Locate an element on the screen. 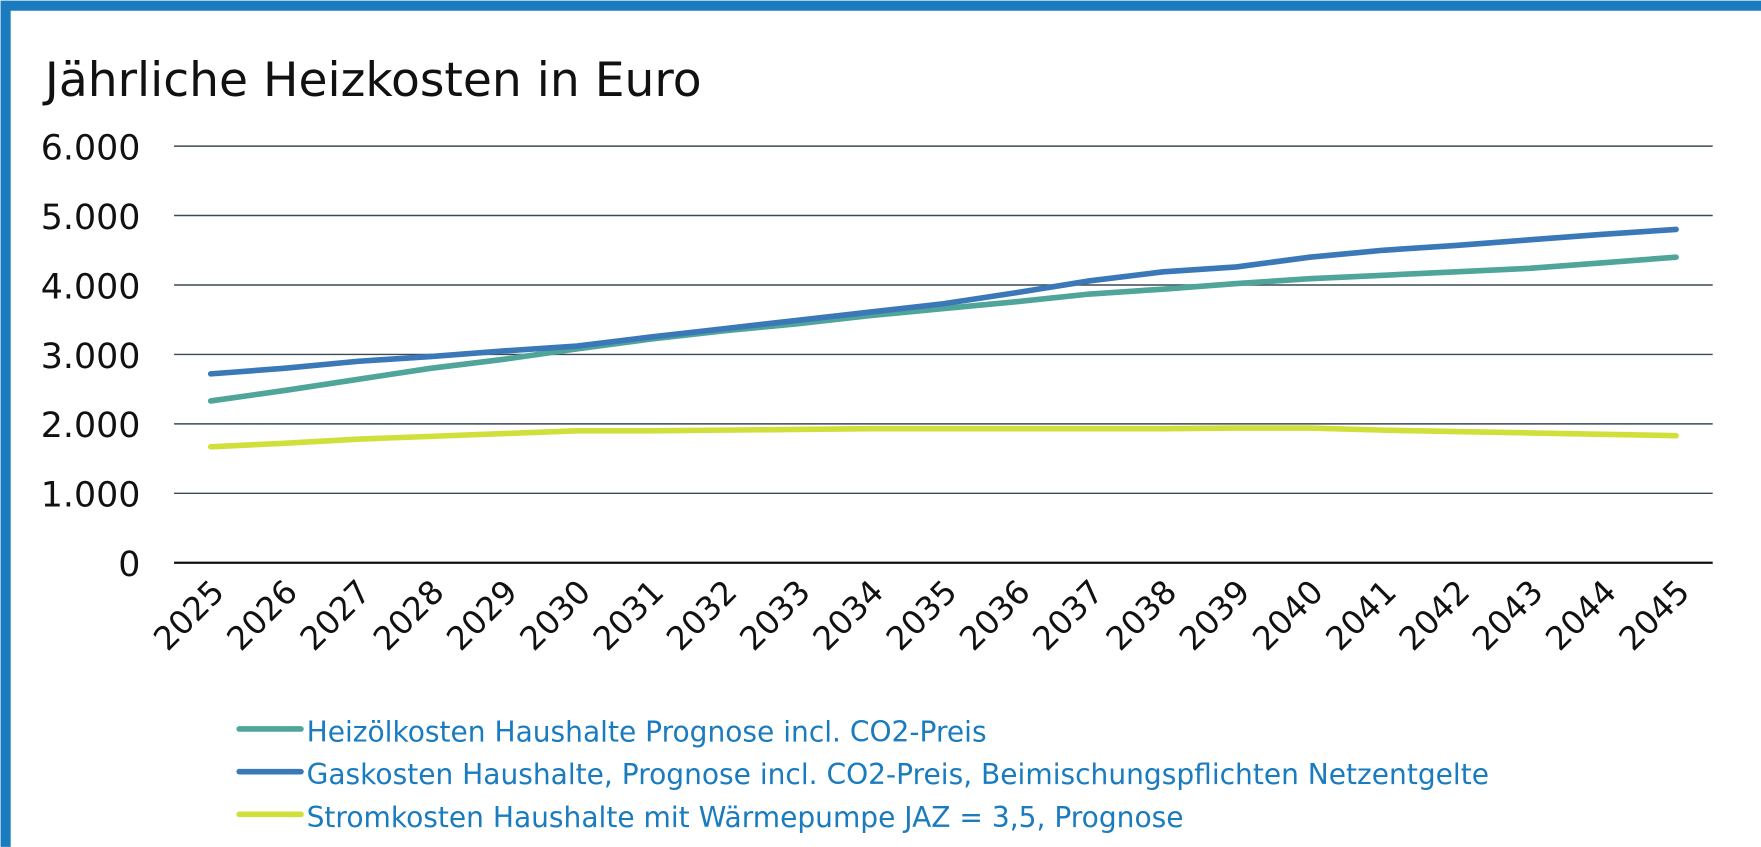 This screenshot has width=1761, height=847. x-tick-label: 2031 is located at coordinates (628, 615).